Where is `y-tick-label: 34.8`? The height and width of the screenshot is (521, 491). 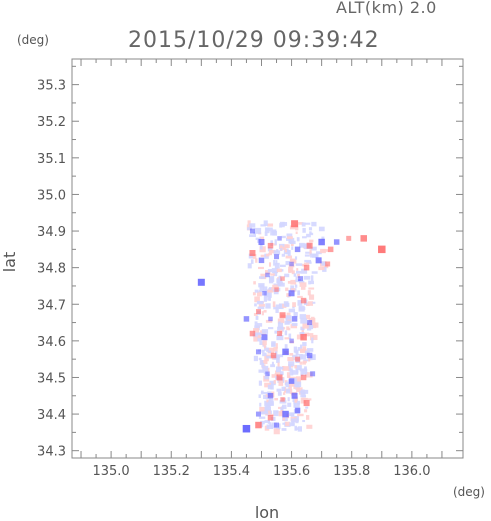 y-tick-label: 34.8 is located at coordinates (51, 269).